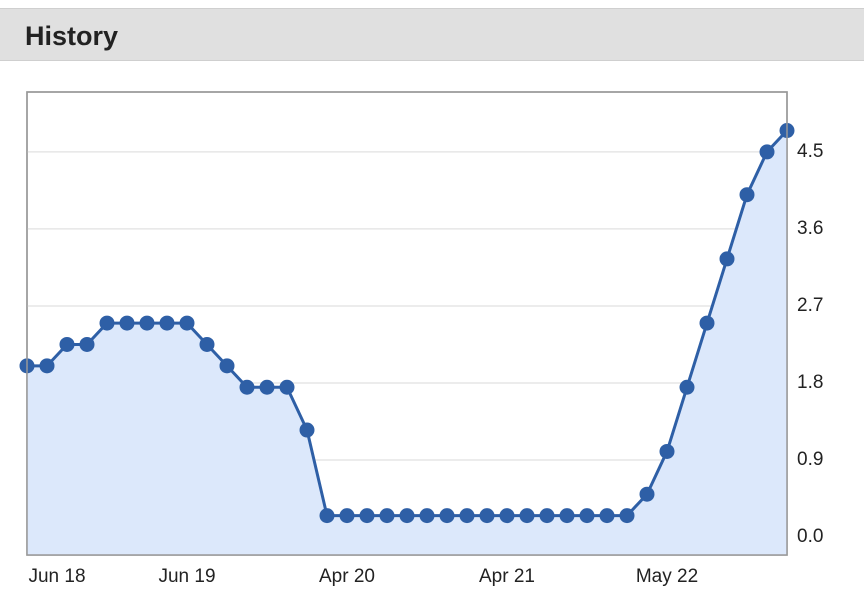 The height and width of the screenshot is (613, 864). What do you see at coordinates (810, 228) in the screenshot?
I see `y-tick-label: 3.6` at bounding box center [810, 228].